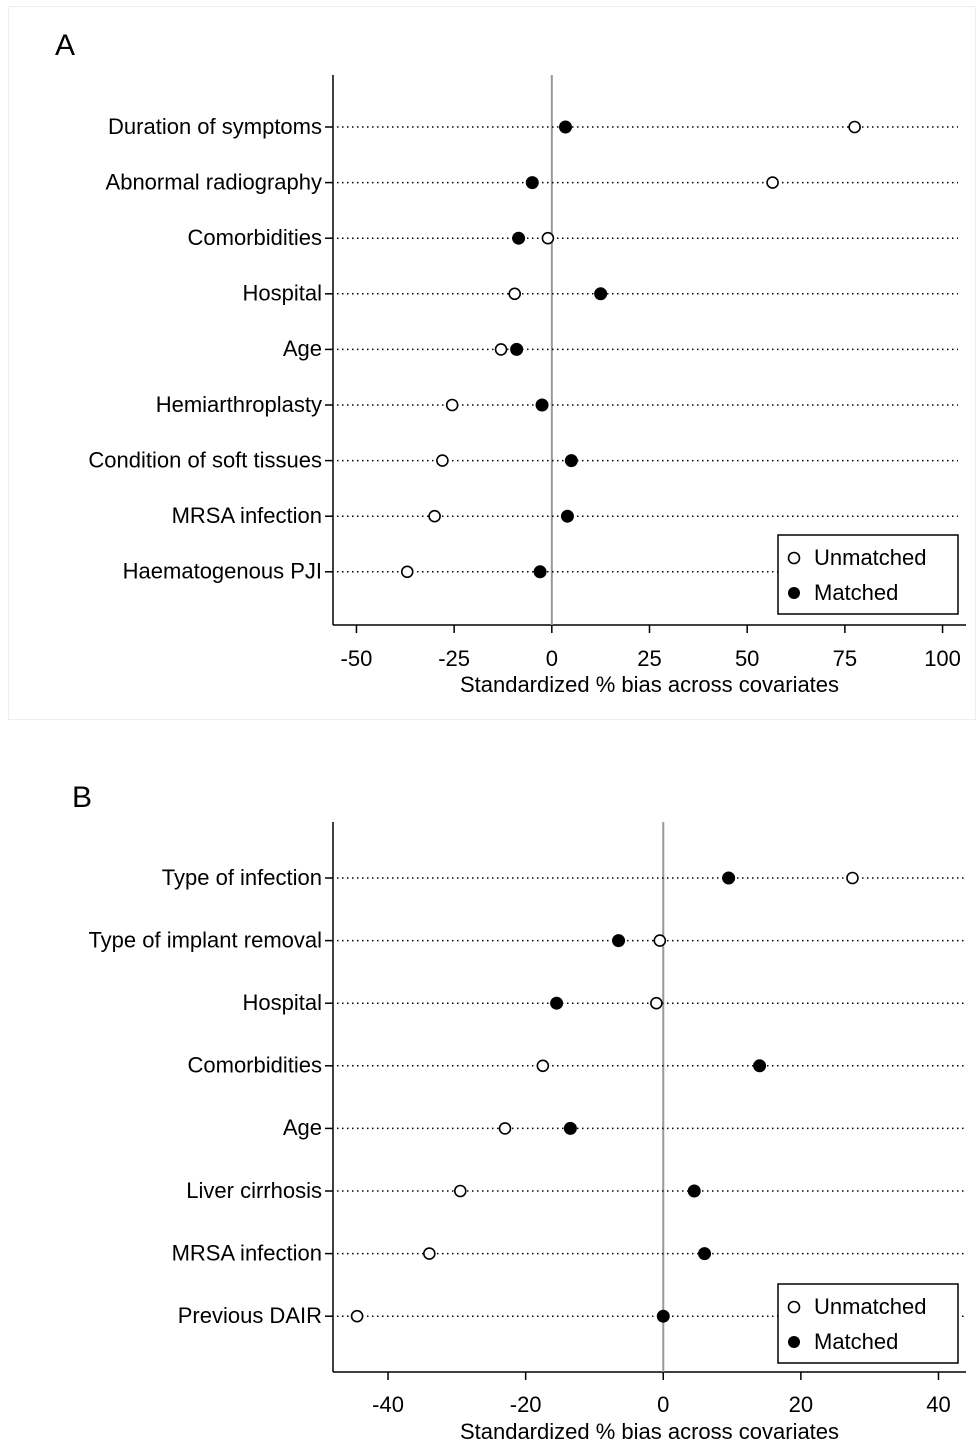 Image resolution: width=978 pixels, height=1440 pixels. Describe the element at coordinates (357, 658) in the screenshot. I see `x-tick-label: -50` at that location.